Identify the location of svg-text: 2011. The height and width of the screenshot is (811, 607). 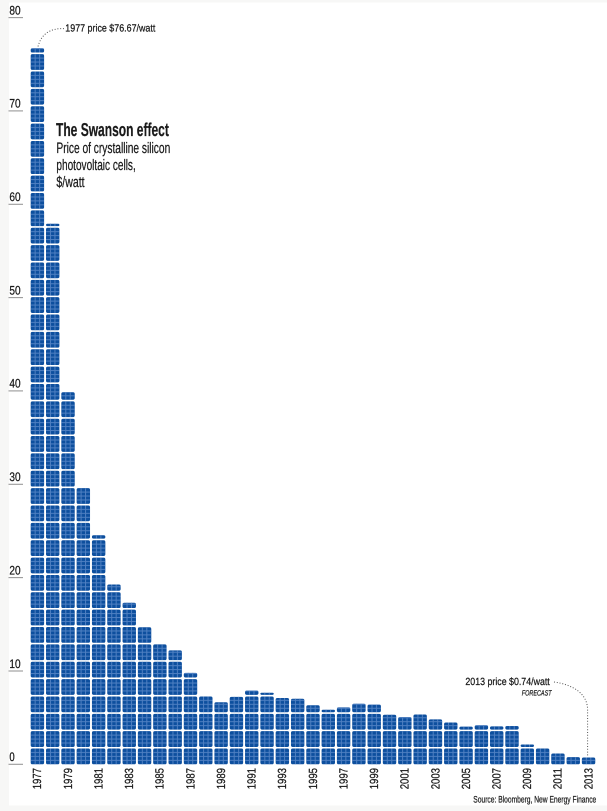
(558, 778).